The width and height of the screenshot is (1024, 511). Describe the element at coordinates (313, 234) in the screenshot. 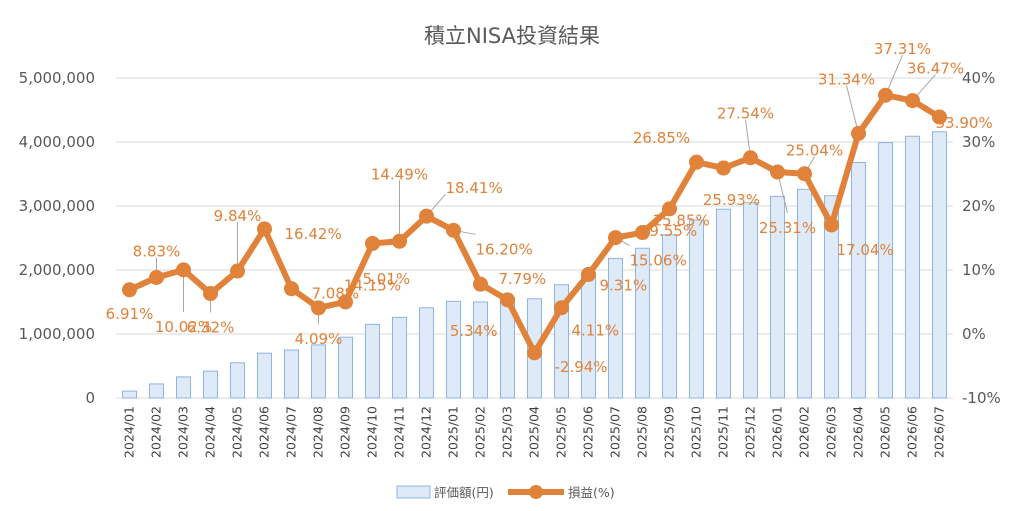

I see `data-label: 16.42%` at that location.